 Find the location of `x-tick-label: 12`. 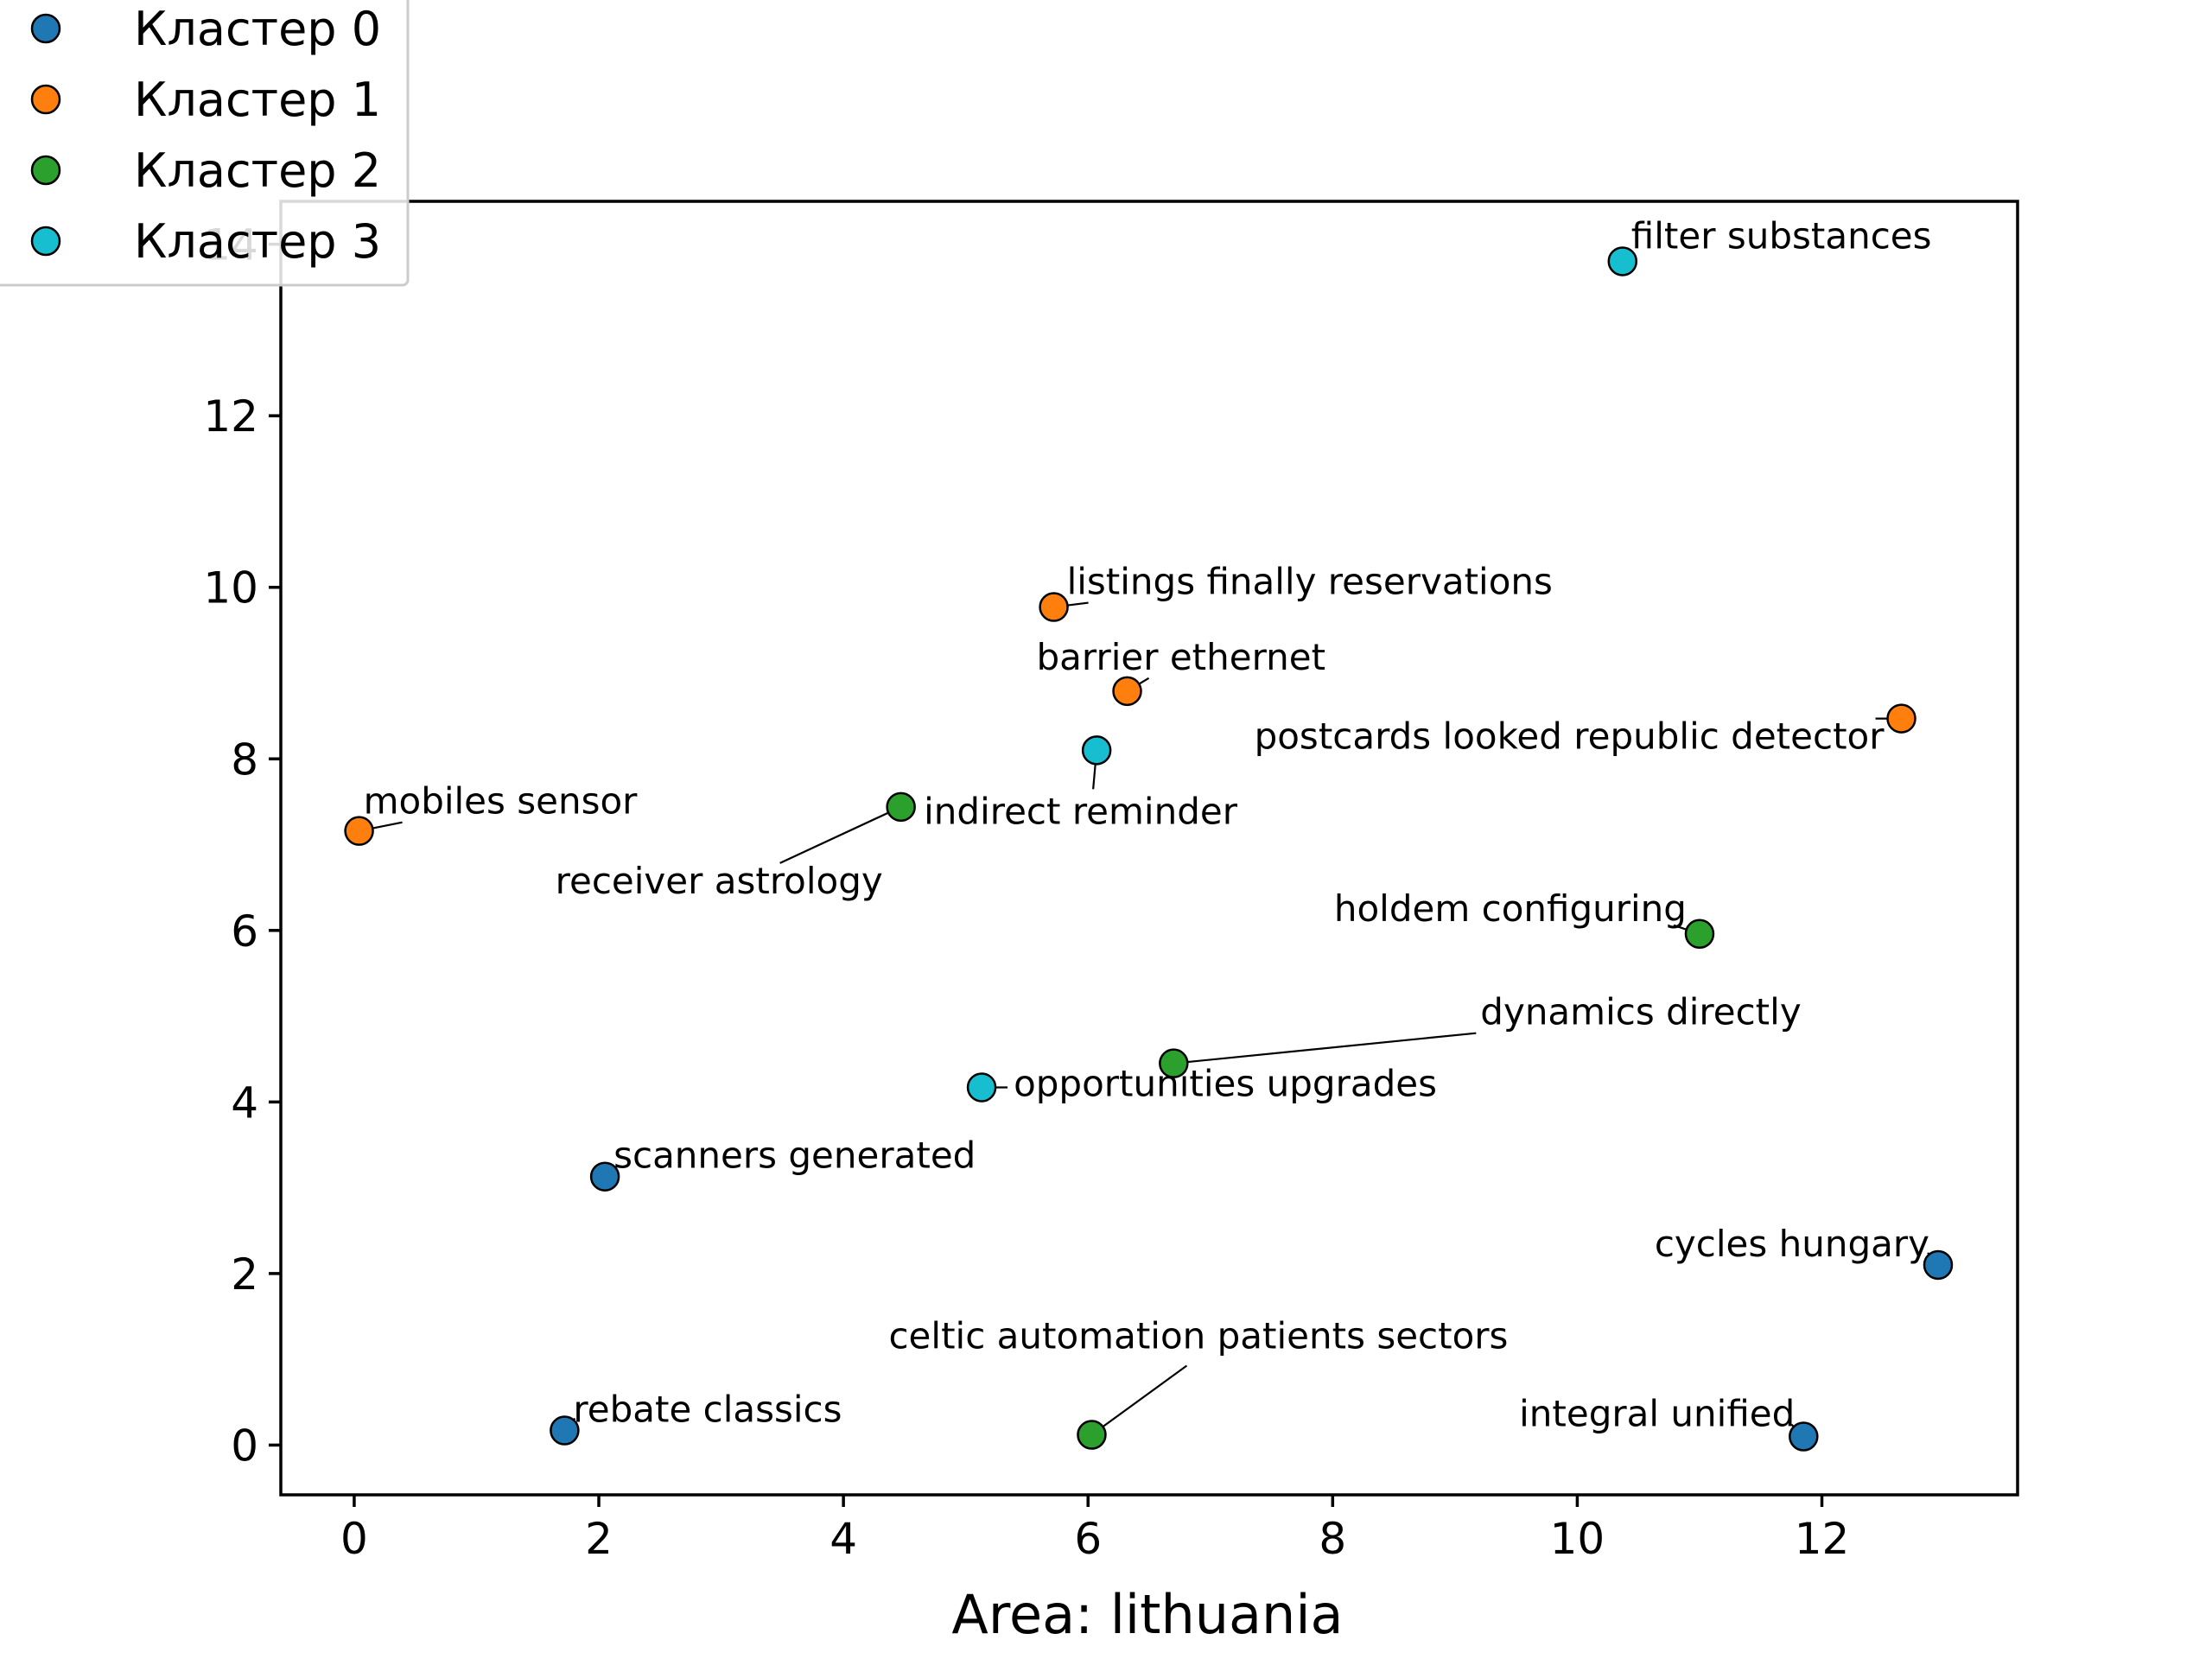

x-tick-label: 12 is located at coordinates (1822, 1539).